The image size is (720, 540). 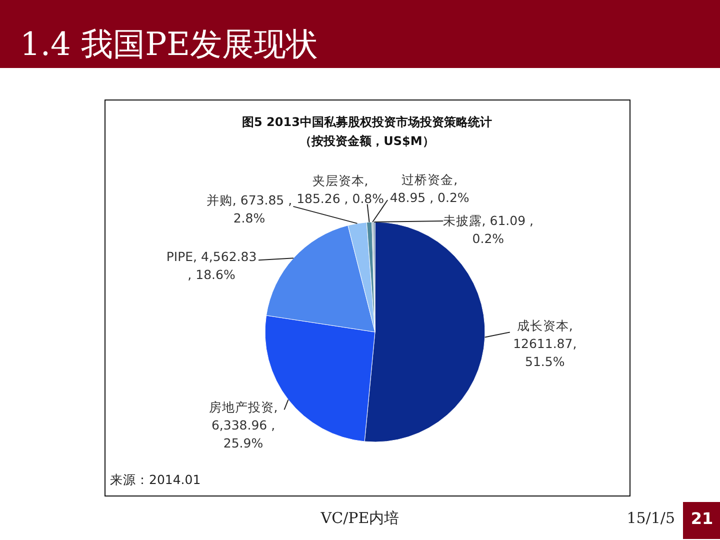 What do you see at coordinates (488, 229) in the screenshot?
I see `slice-label: 未披露, 61.09 , 0.2%` at bounding box center [488, 229].